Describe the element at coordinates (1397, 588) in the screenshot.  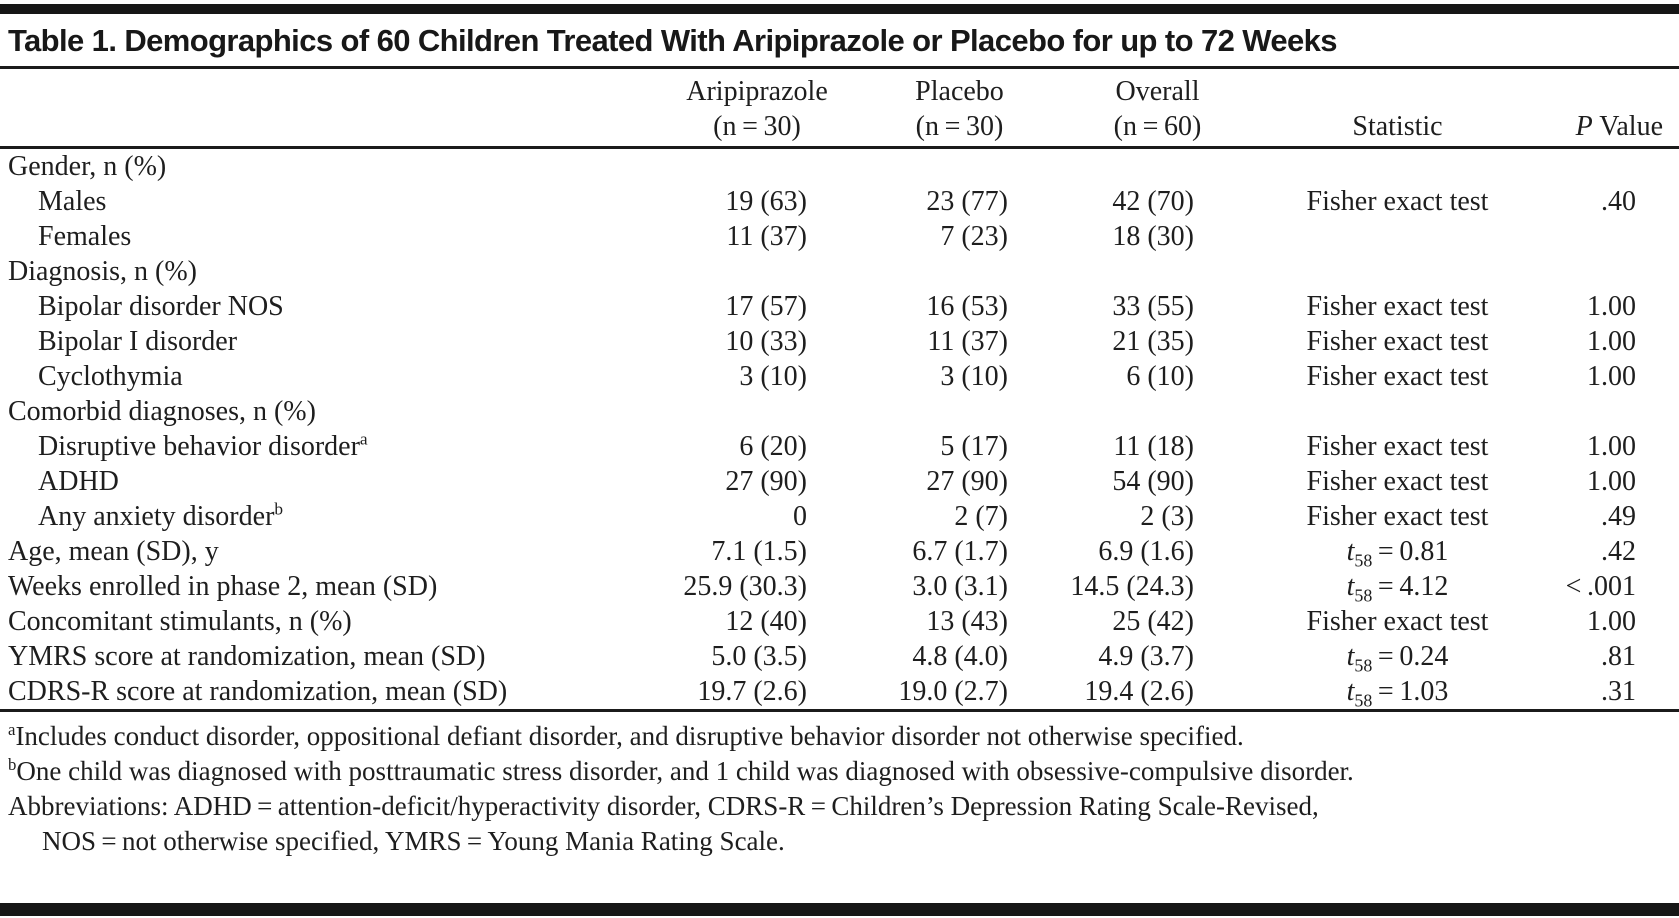
I see `value-statistic: t58 = 4.12` at that location.